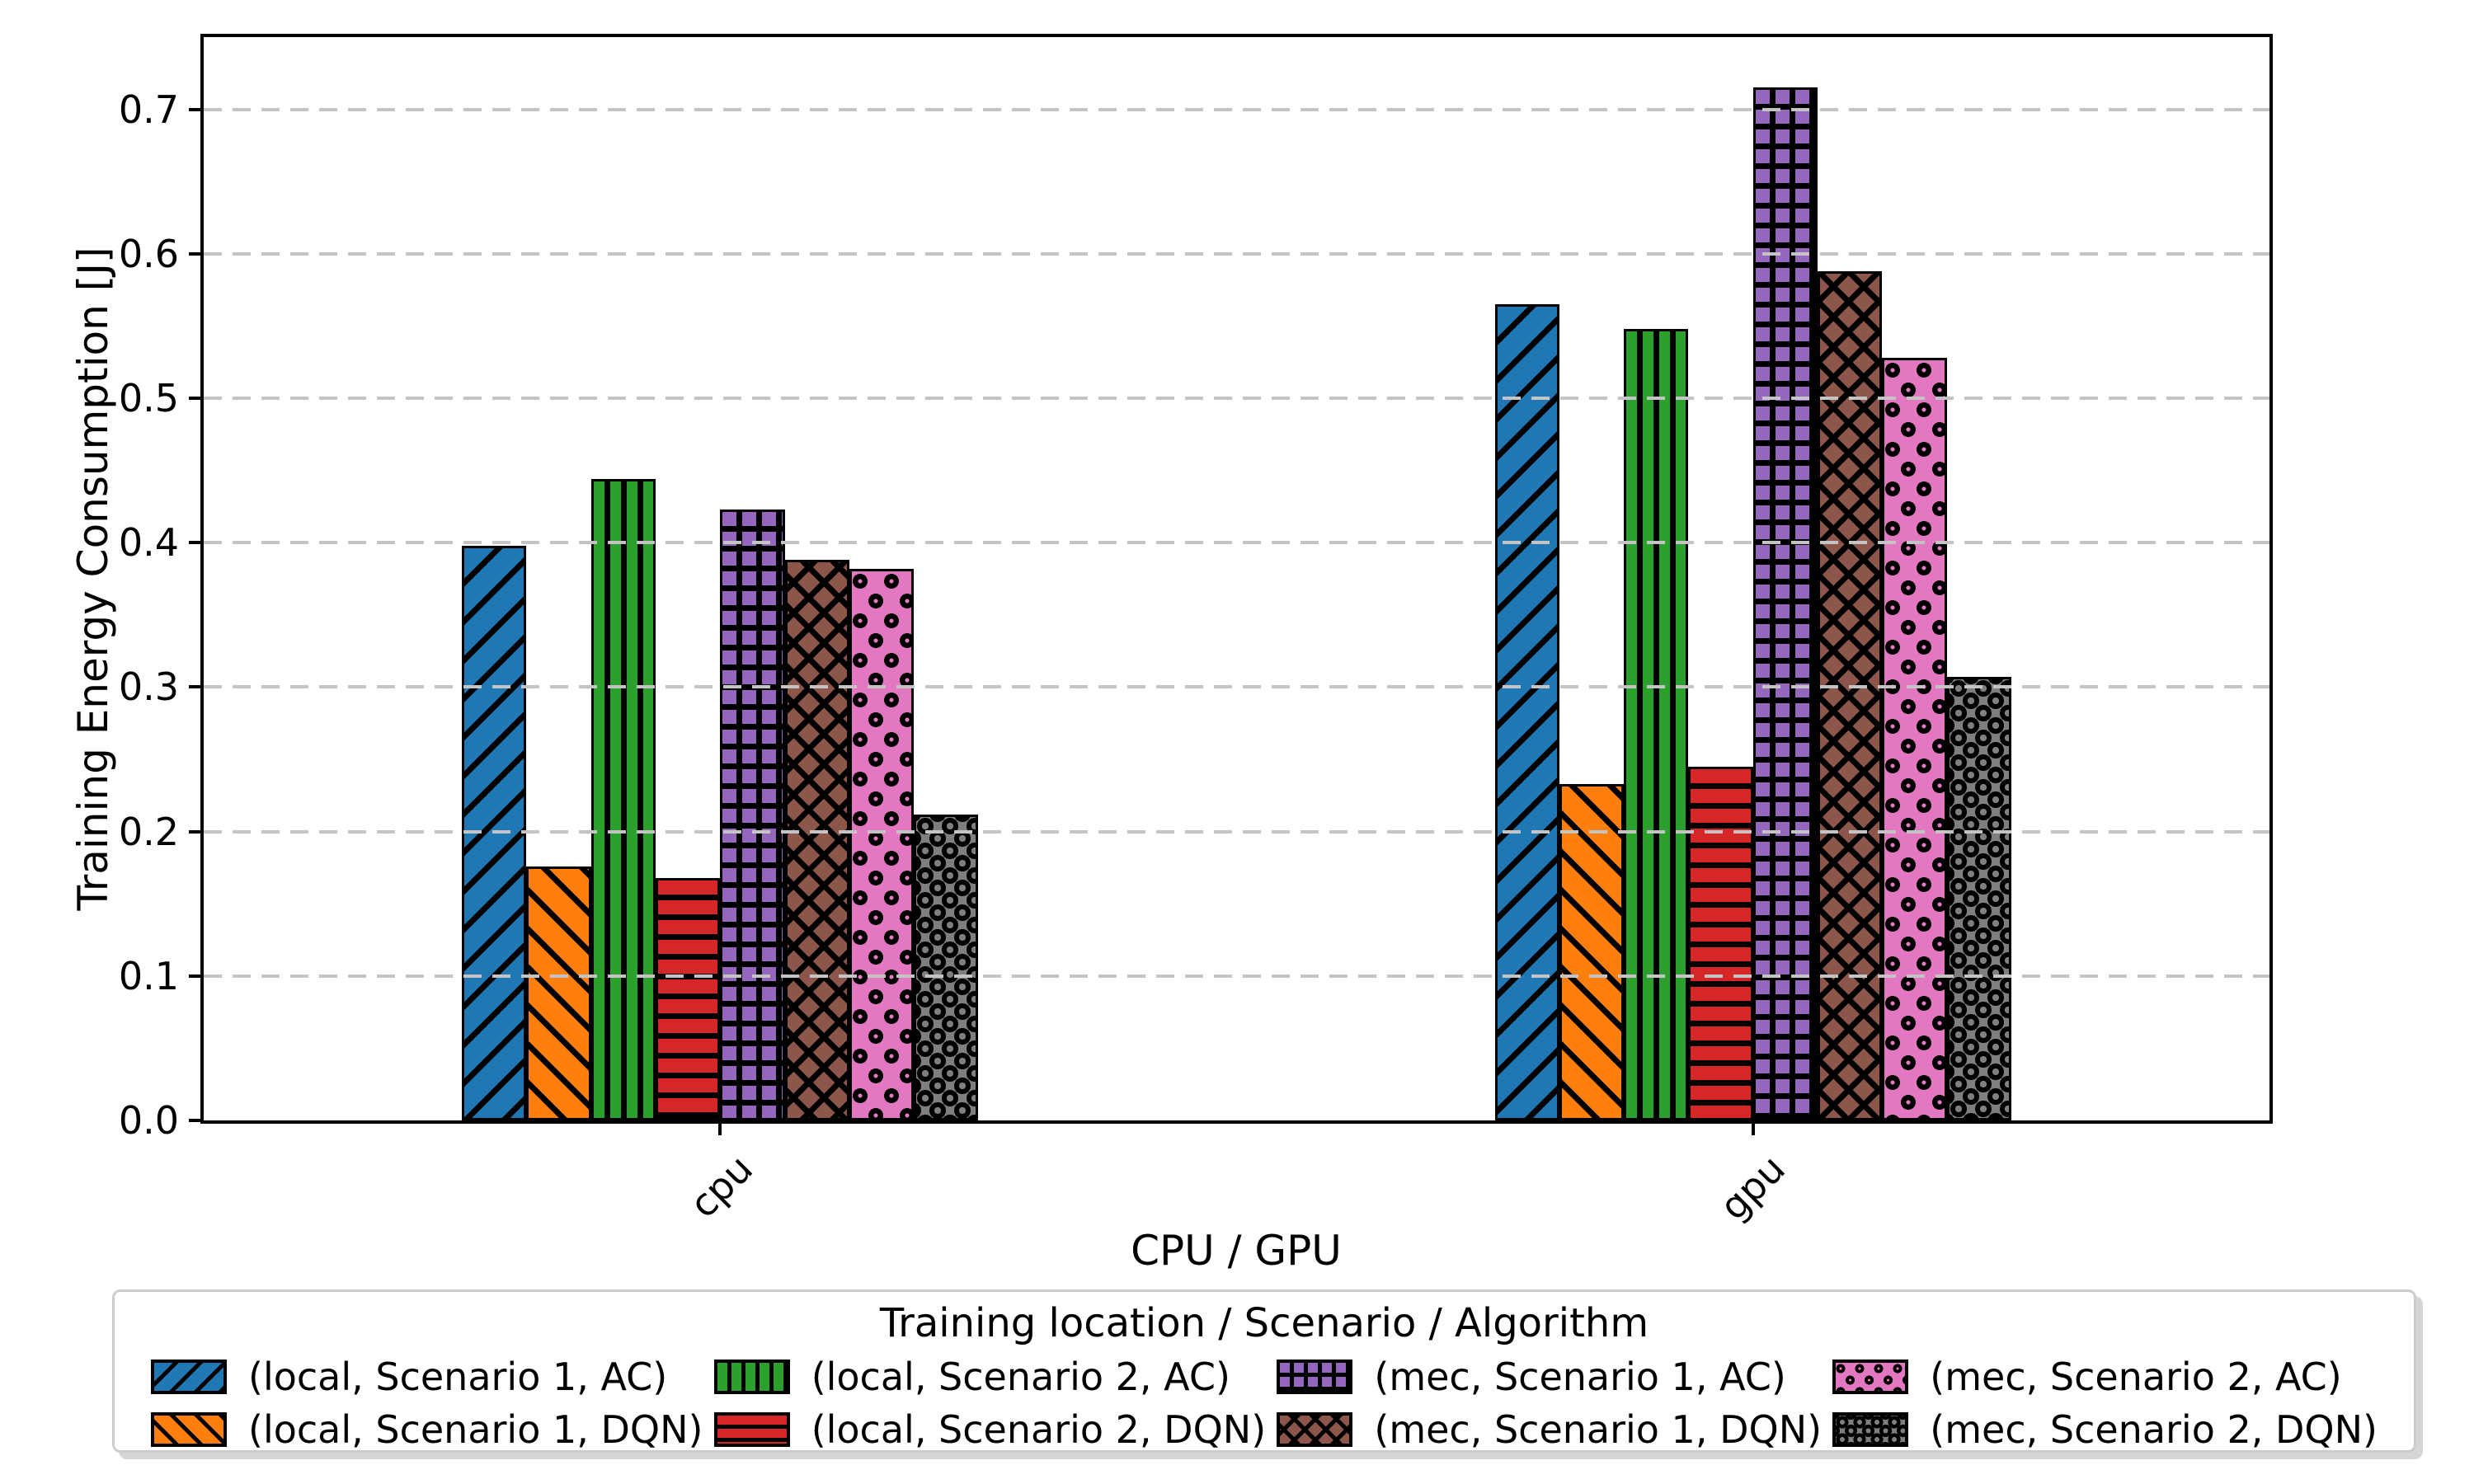 The height and width of the screenshot is (1484, 2474). I want to click on legend-entry: (mec, Scenario 1, DQN), so click(1549, 1430).